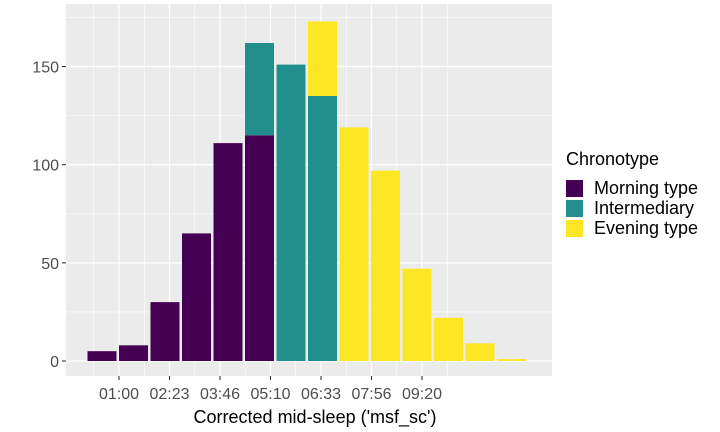 The width and height of the screenshot is (720, 432). I want to click on y-tick-label: 100, so click(45, 166).